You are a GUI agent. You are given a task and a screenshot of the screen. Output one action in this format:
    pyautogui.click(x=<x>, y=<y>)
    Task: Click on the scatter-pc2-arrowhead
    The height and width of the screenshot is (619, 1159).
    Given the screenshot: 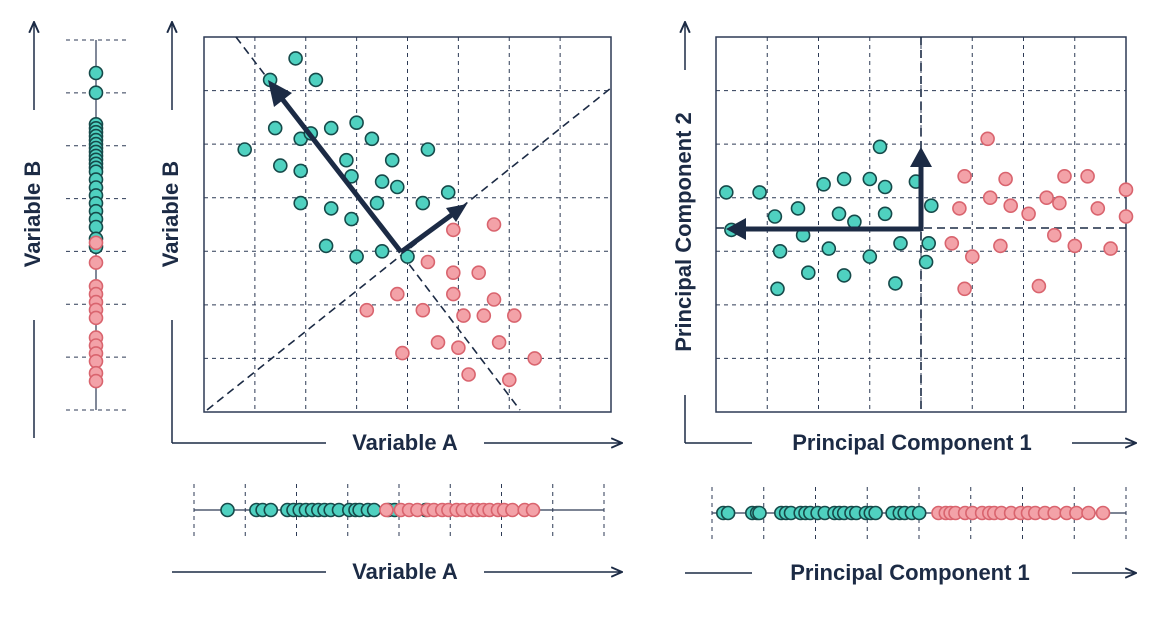 What is the action you would take?
    pyautogui.click(x=456, y=213)
    